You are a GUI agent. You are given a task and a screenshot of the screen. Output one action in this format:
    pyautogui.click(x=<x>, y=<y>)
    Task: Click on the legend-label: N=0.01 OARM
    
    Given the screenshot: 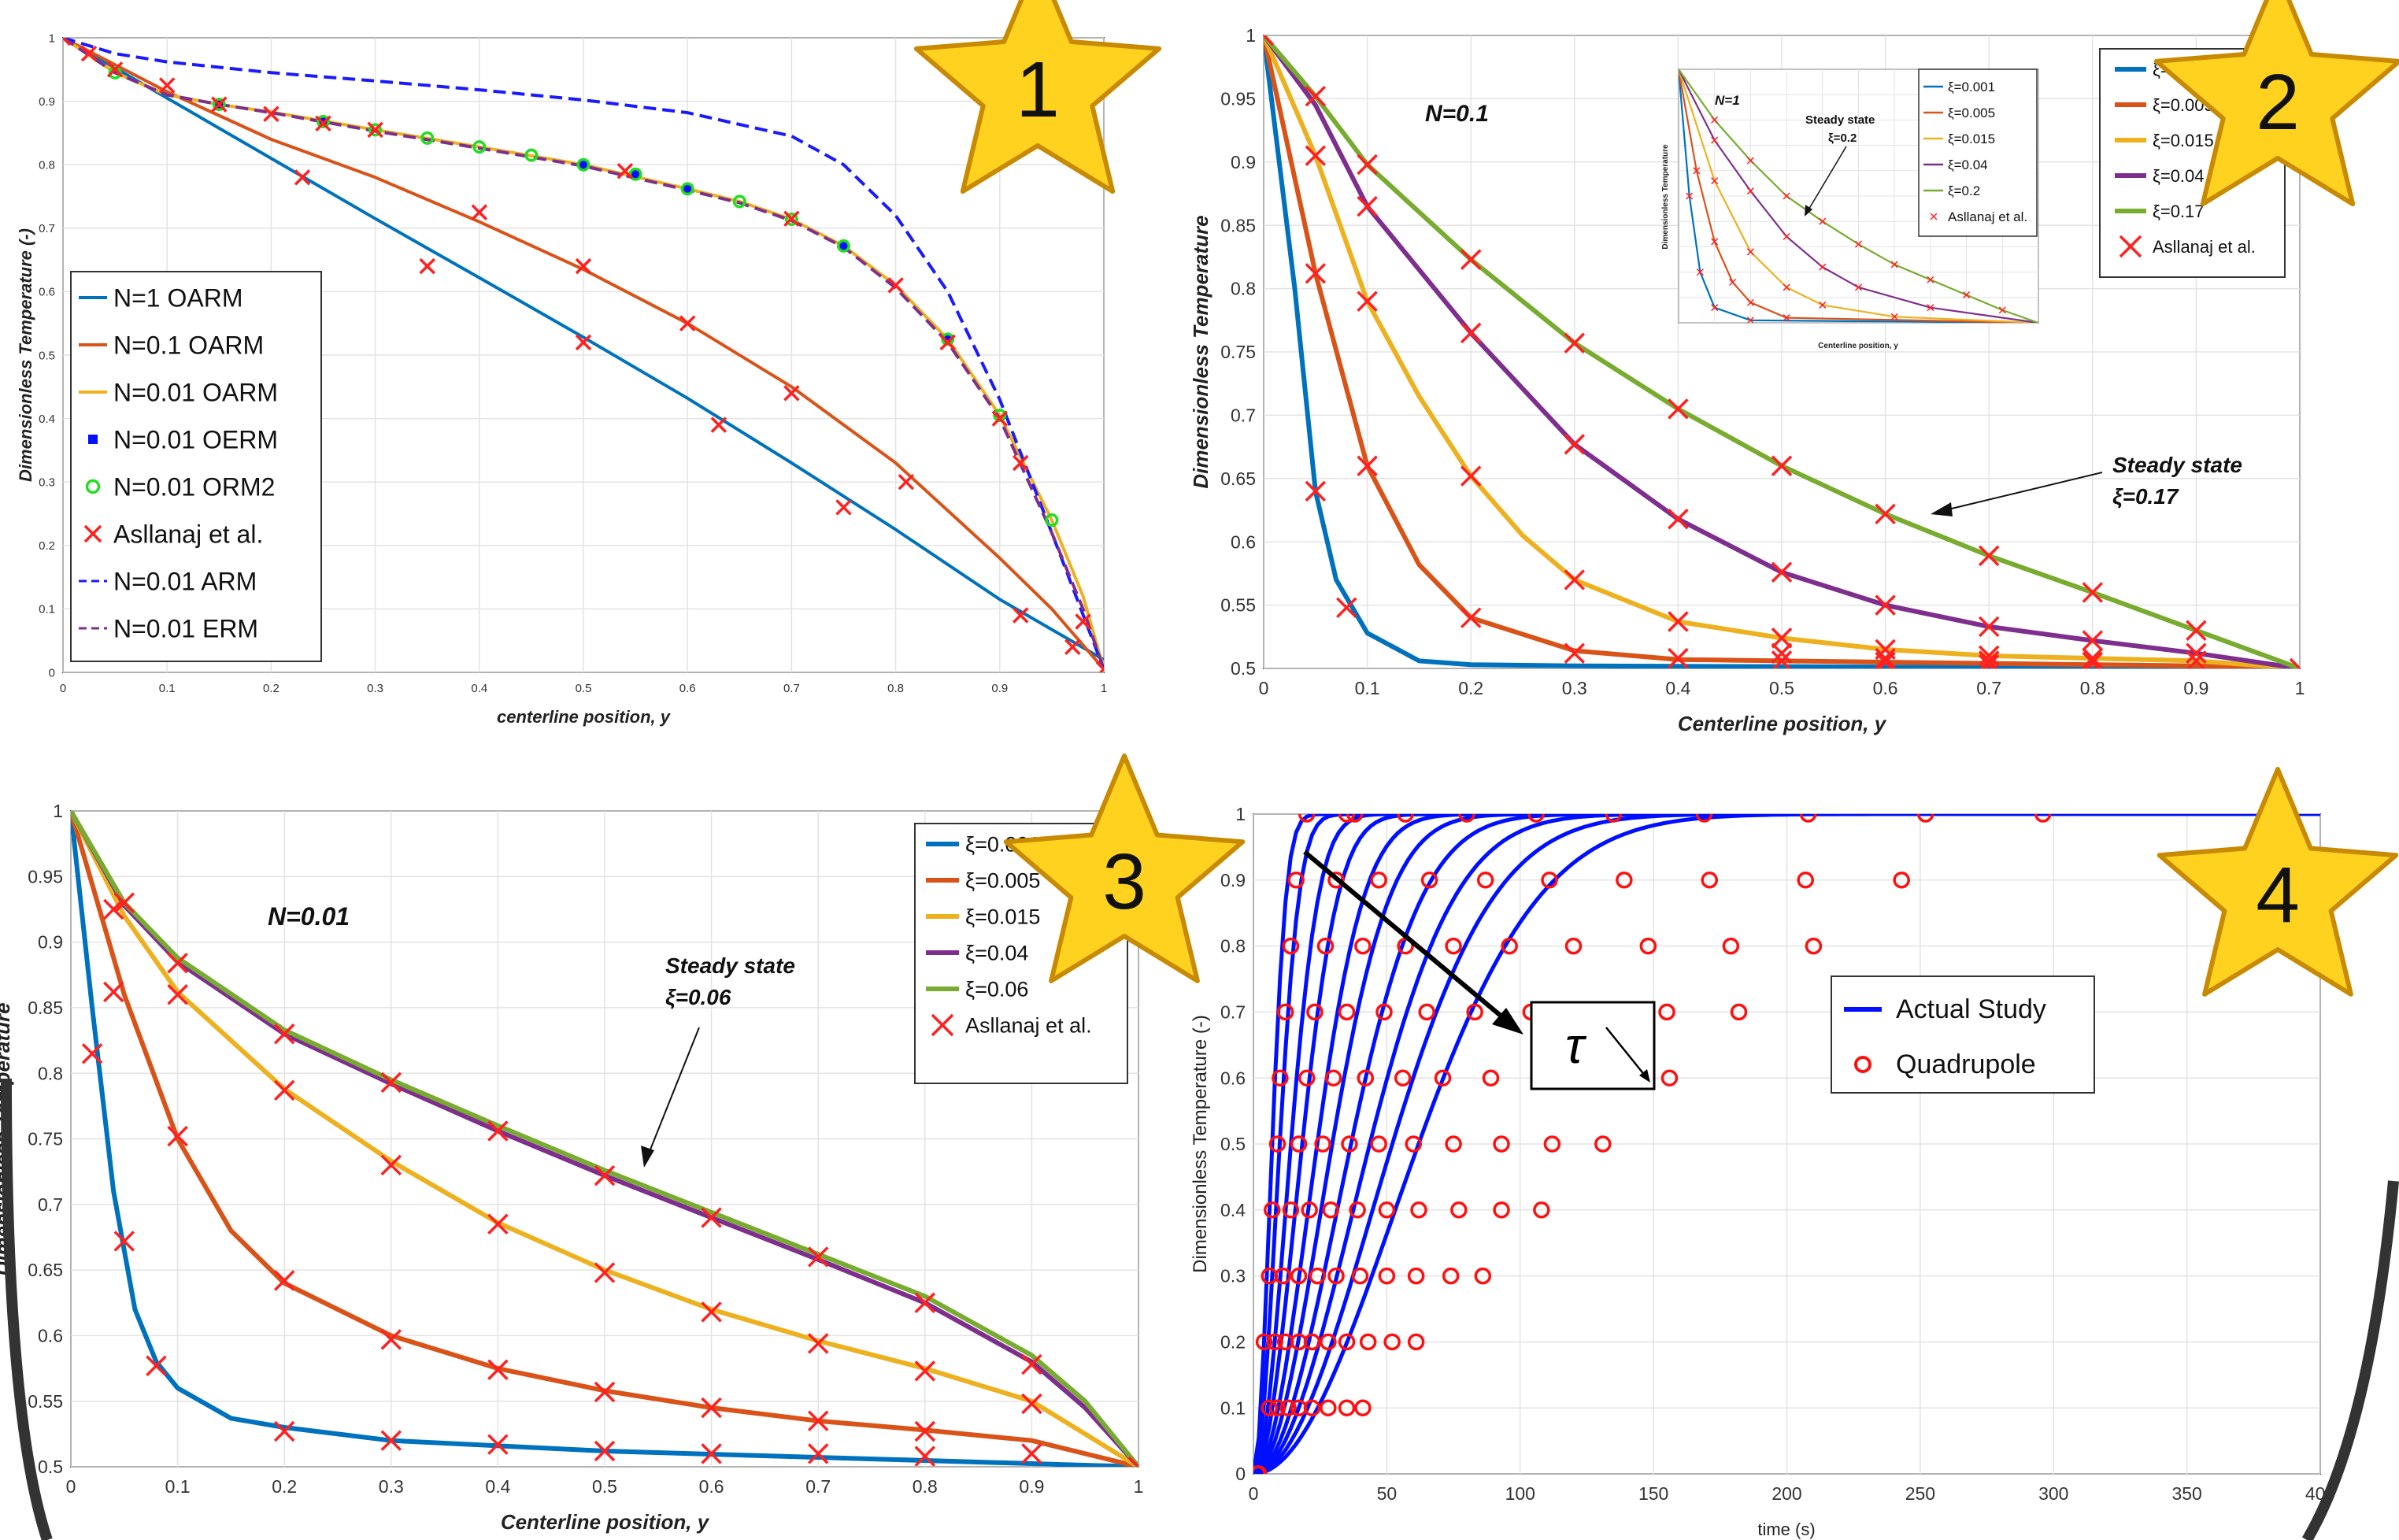 What is the action you would take?
    pyautogui.click(x=195, y=393)
    